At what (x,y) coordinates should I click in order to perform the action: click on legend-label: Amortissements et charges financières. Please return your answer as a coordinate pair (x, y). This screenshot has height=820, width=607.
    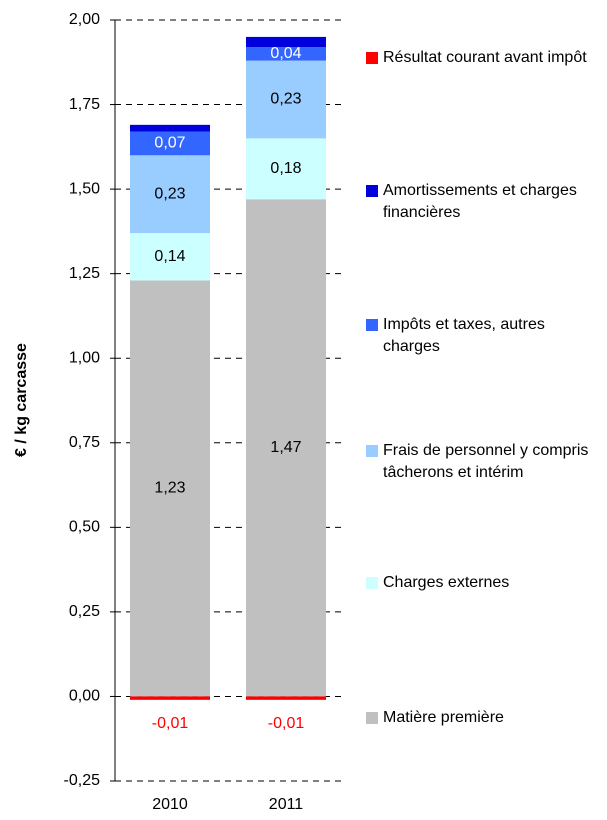
    Looking at the image, I should click on (480, 201).